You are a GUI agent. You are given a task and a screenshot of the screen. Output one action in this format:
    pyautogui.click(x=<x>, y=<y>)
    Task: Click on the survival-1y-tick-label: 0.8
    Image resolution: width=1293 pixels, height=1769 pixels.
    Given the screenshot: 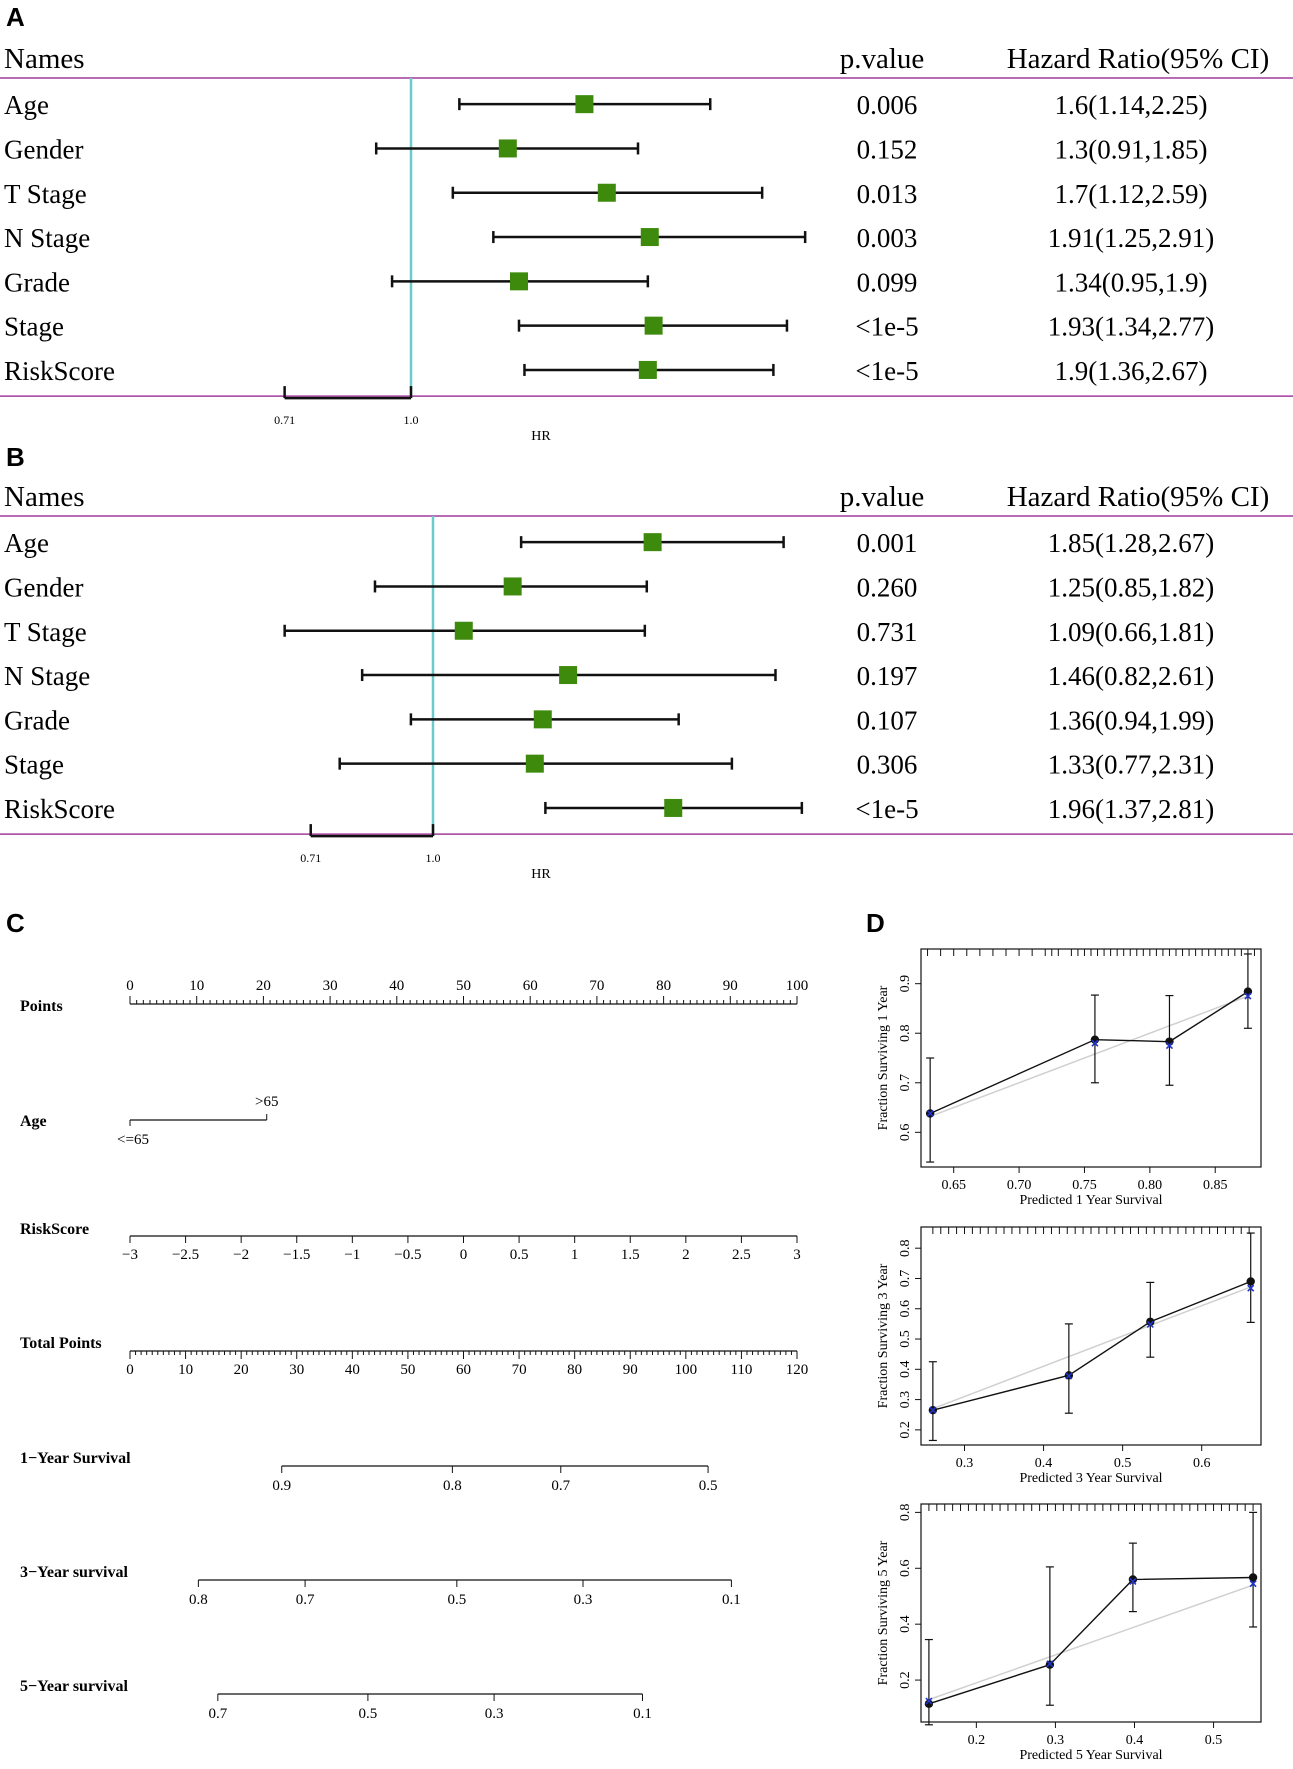 What is the action you would take?
    pyautogui.click(x=452, y=1486)
    